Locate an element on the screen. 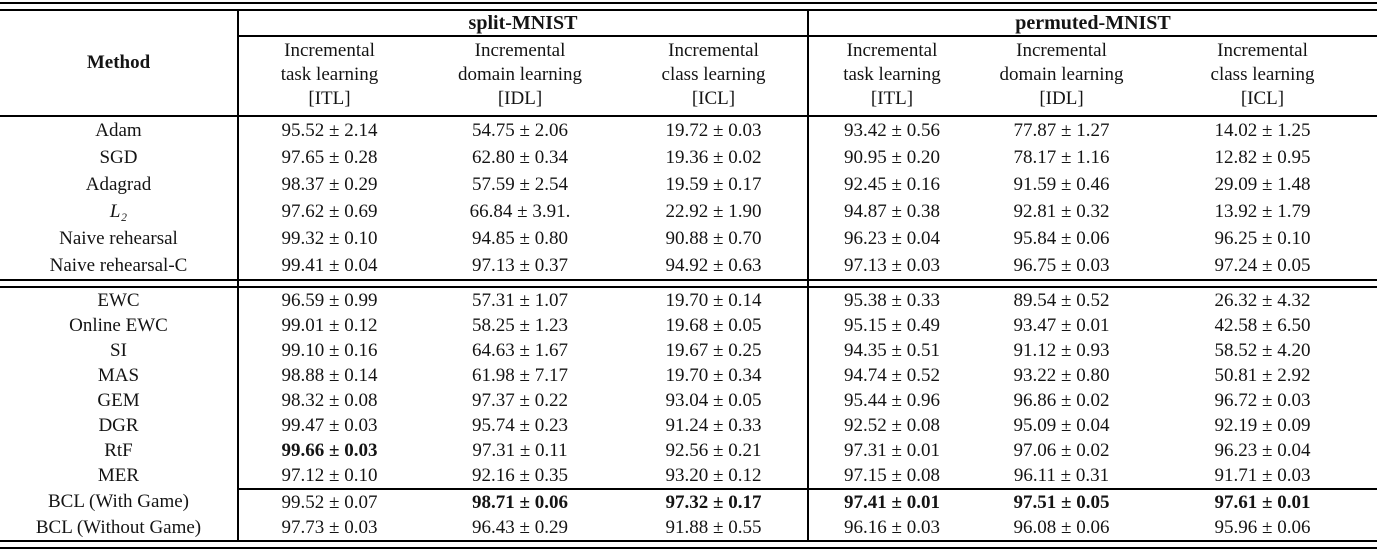 Image resolution: width=1377 pixels, height=549 pixels. method-cell: RtF is located at coordinates (118, 450).